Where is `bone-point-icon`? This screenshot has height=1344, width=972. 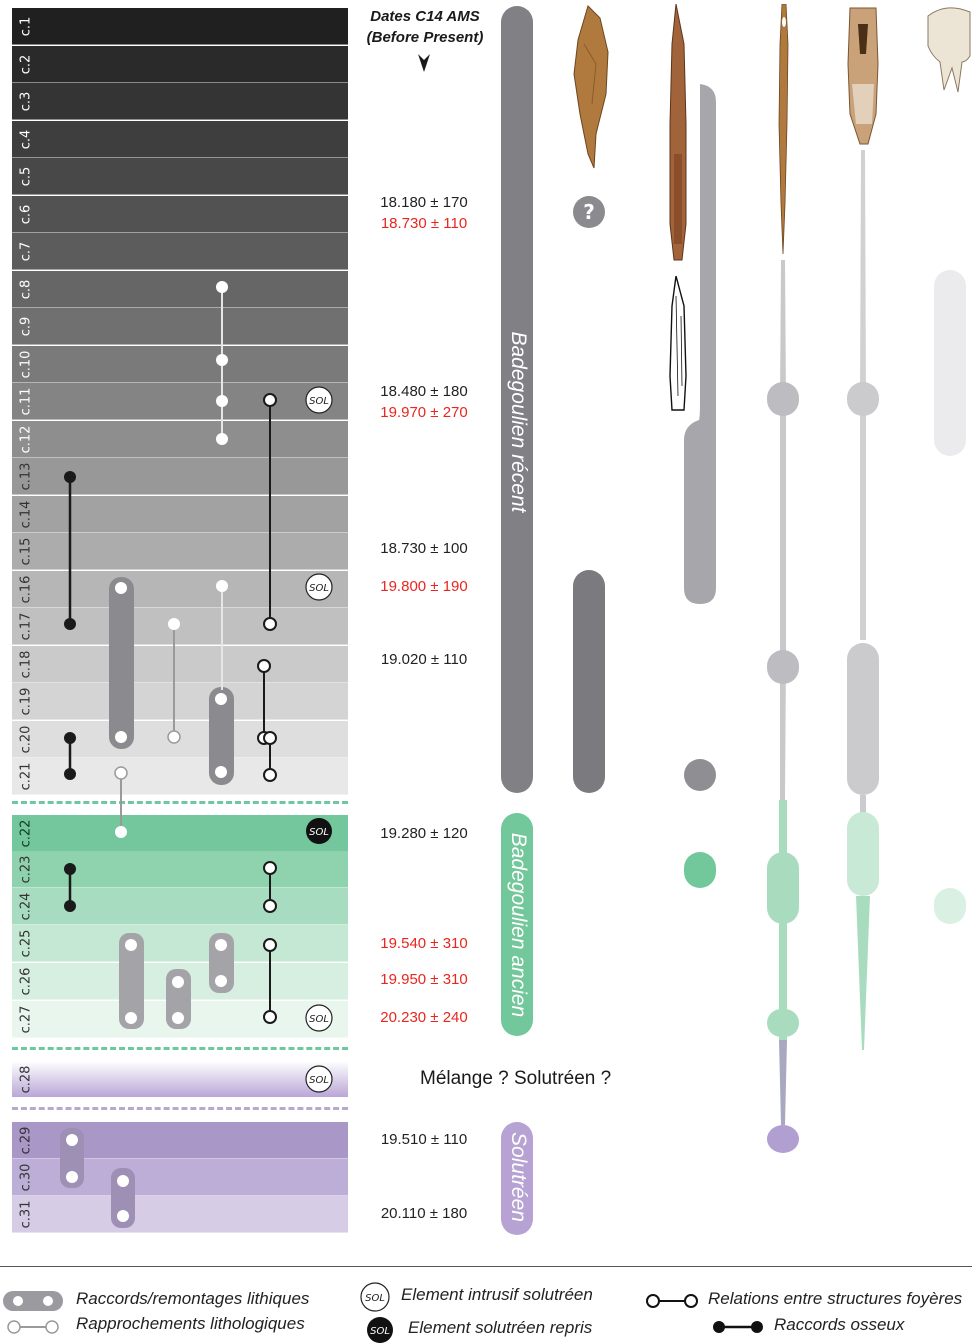
bone-point-icon is located at coordinates (678, 132).